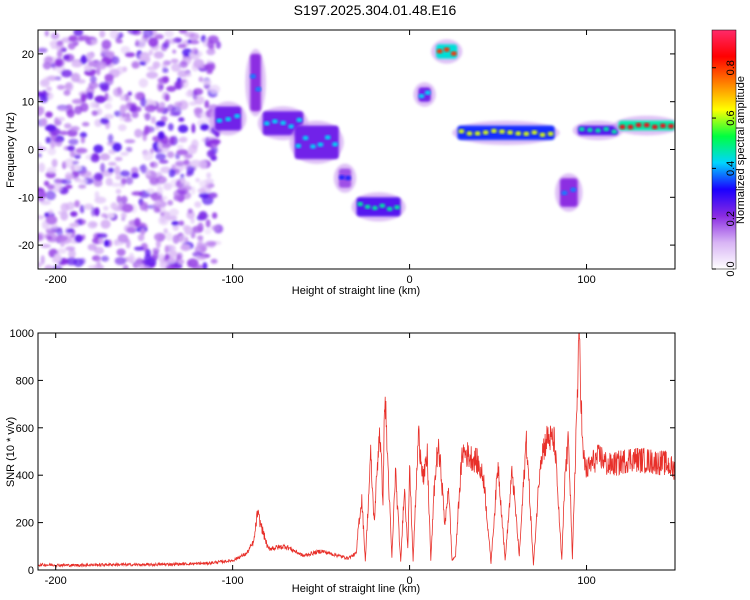 The width and height of the screenshot is (750, 600). I want to click on colorbar-tick-label: 0.2, so click(731, 218).